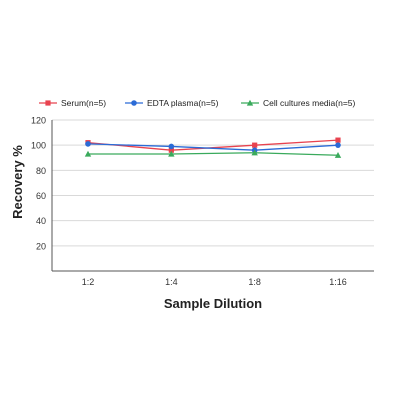  Describe the element at coordinates (17, 182) in the screenshot. I see `y-axis-label: Recovery %` at that location.